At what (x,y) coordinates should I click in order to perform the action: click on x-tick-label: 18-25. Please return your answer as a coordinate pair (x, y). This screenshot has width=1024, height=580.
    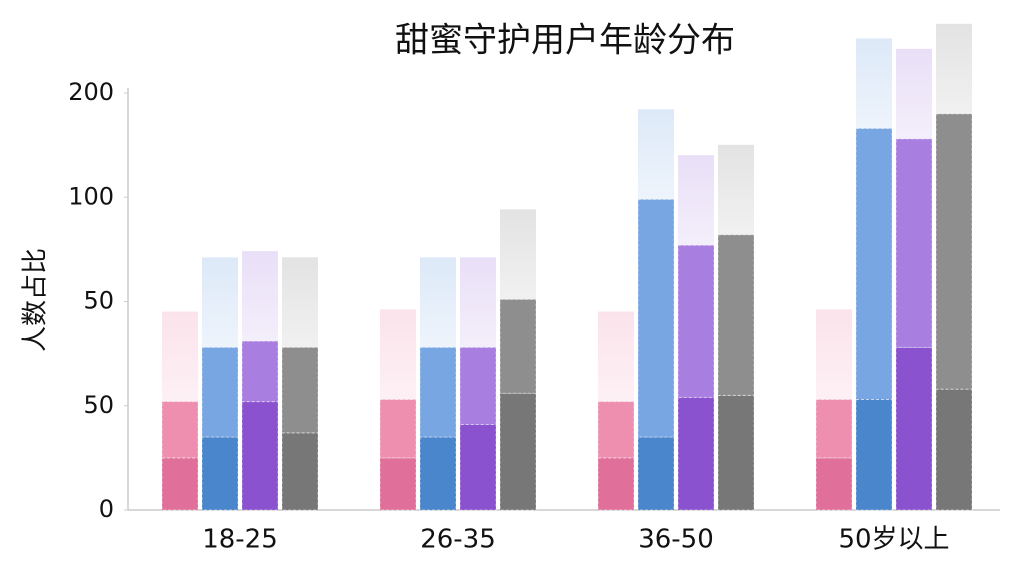
    Looking at the image, I should click on (240, 540).